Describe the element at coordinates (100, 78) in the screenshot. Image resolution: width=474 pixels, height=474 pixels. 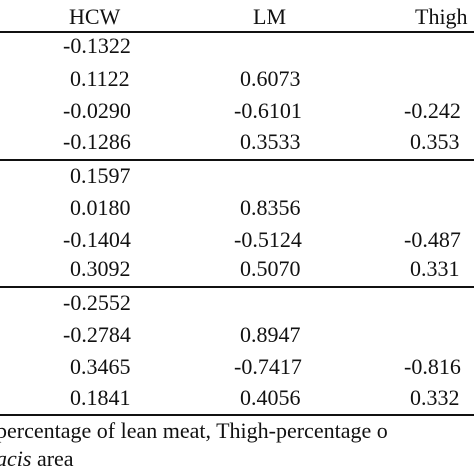
I see `table-cell-hcw: 0.1122` at that location.